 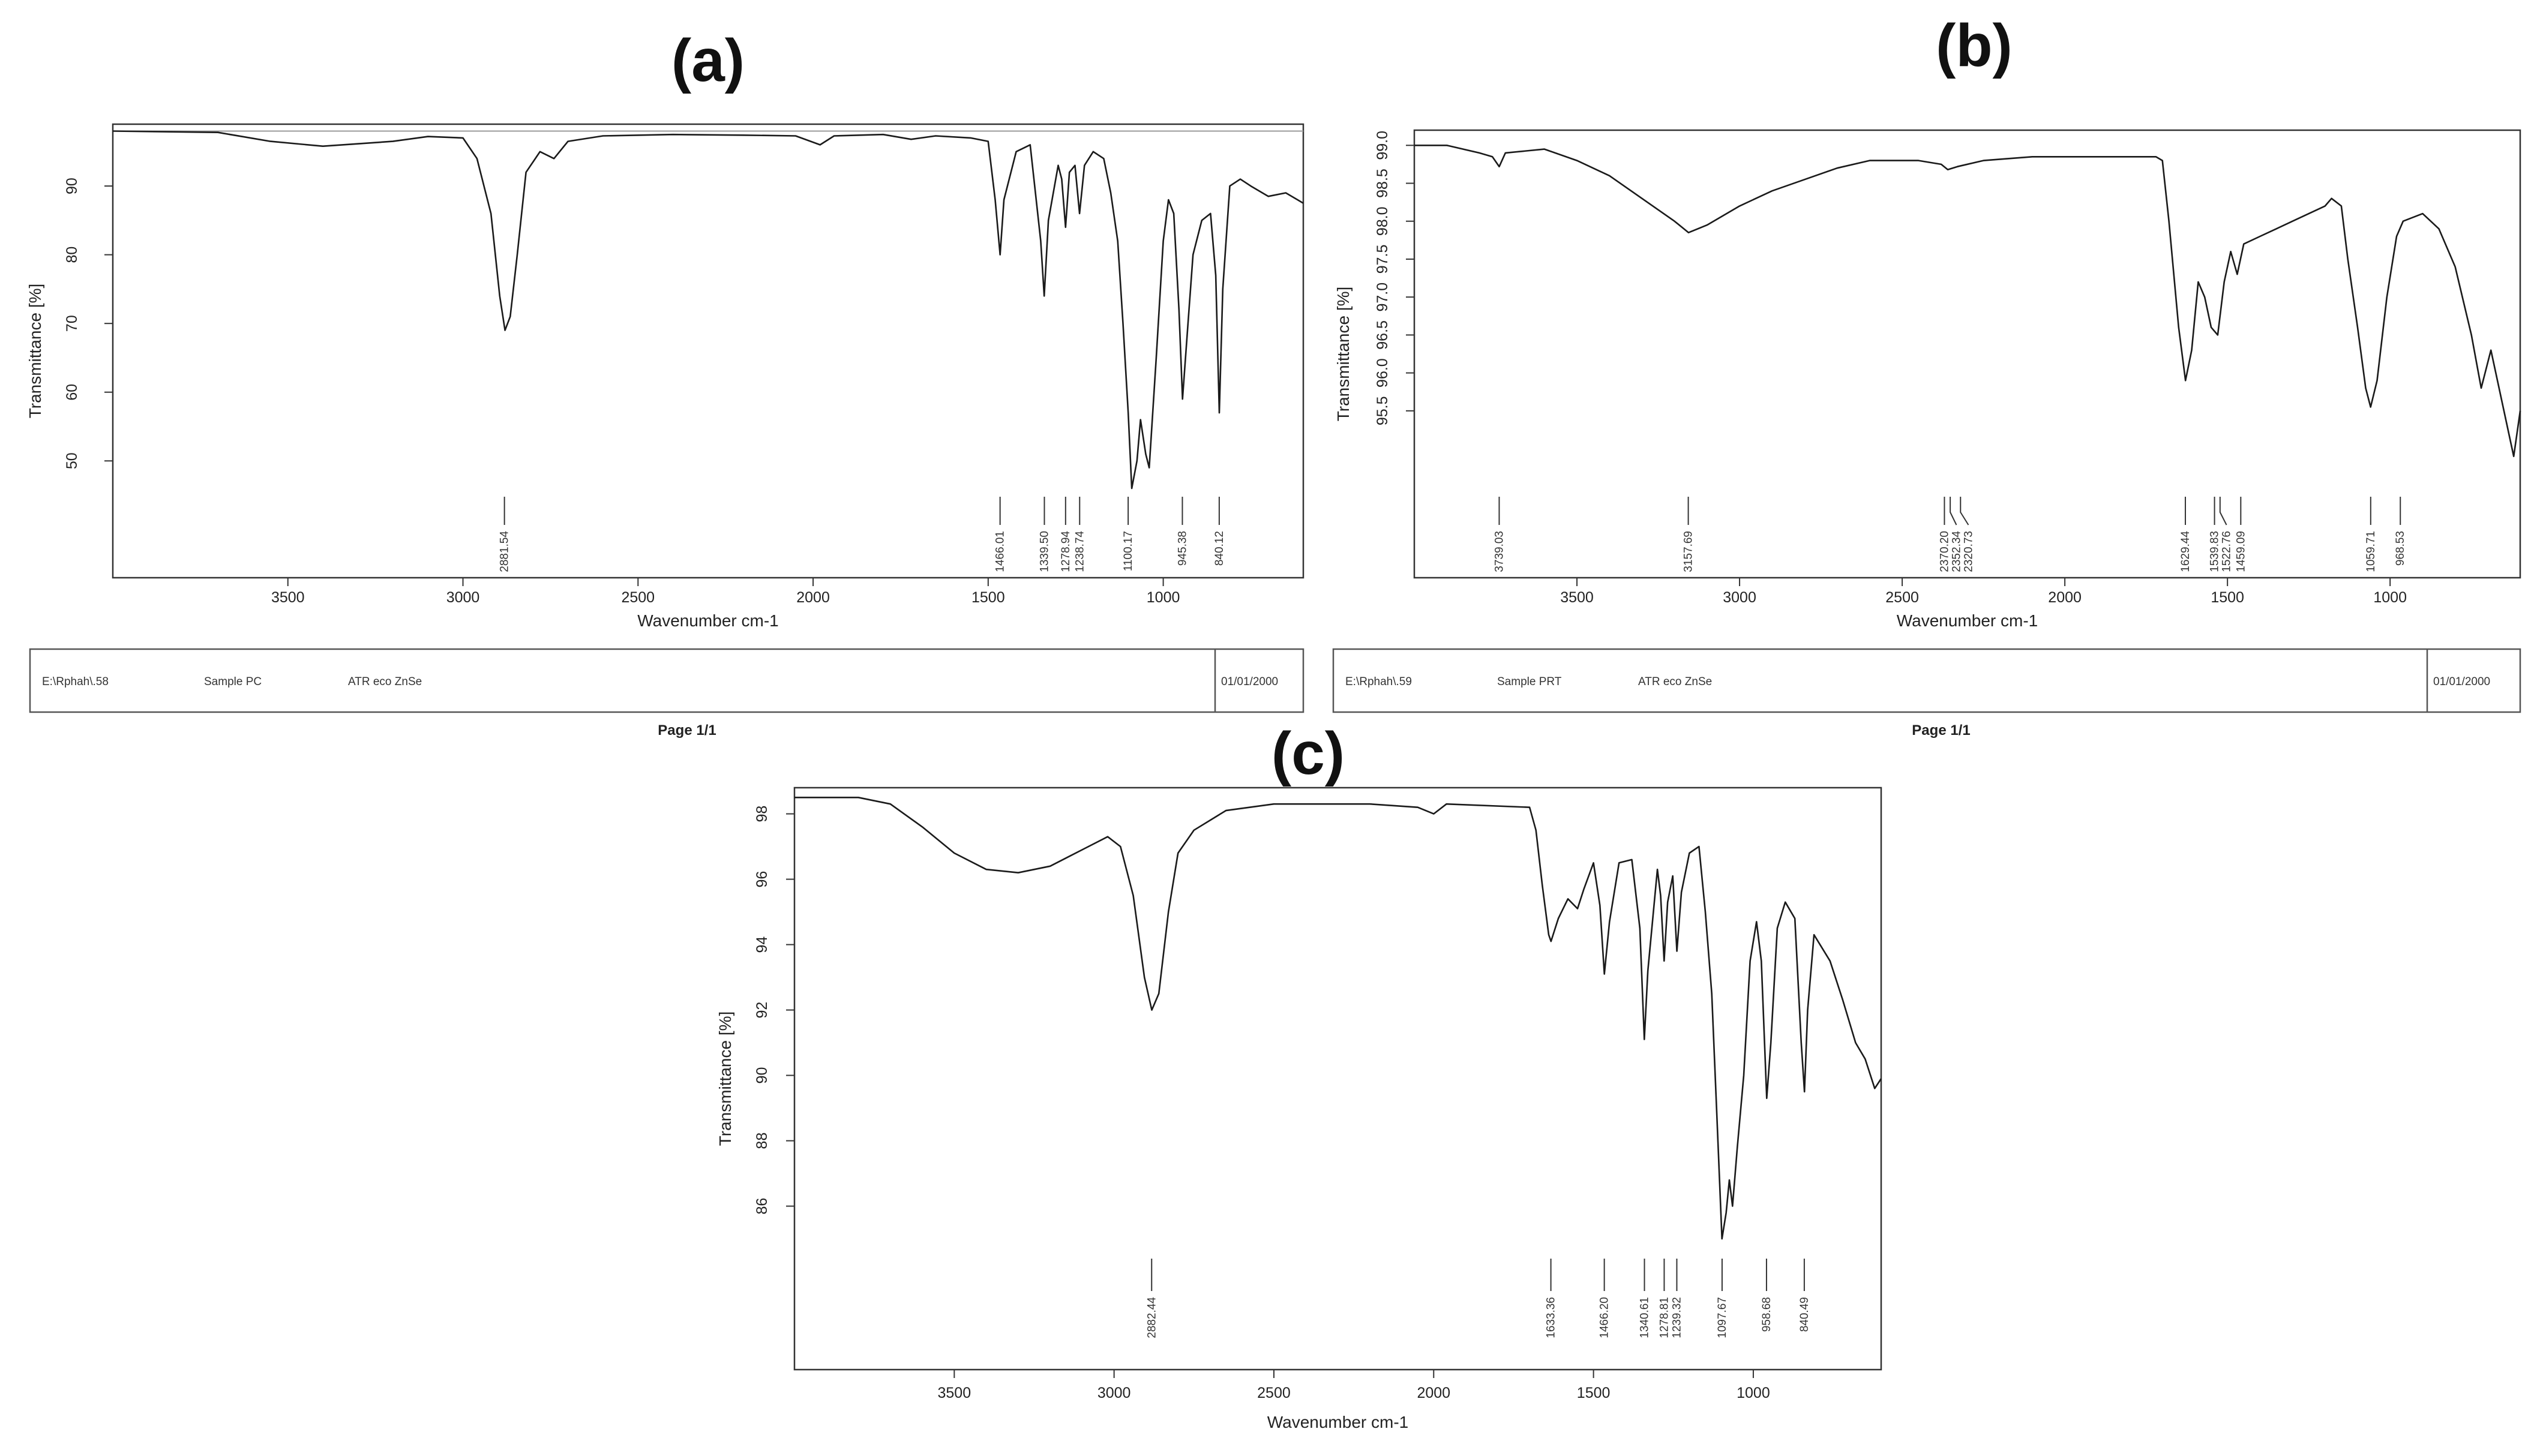 What do you see at coordinates (1967, 621) in the screenshot?
I see `x-axis-title-b: Wavenumber cm-1` at bounding box center [1967, 621].